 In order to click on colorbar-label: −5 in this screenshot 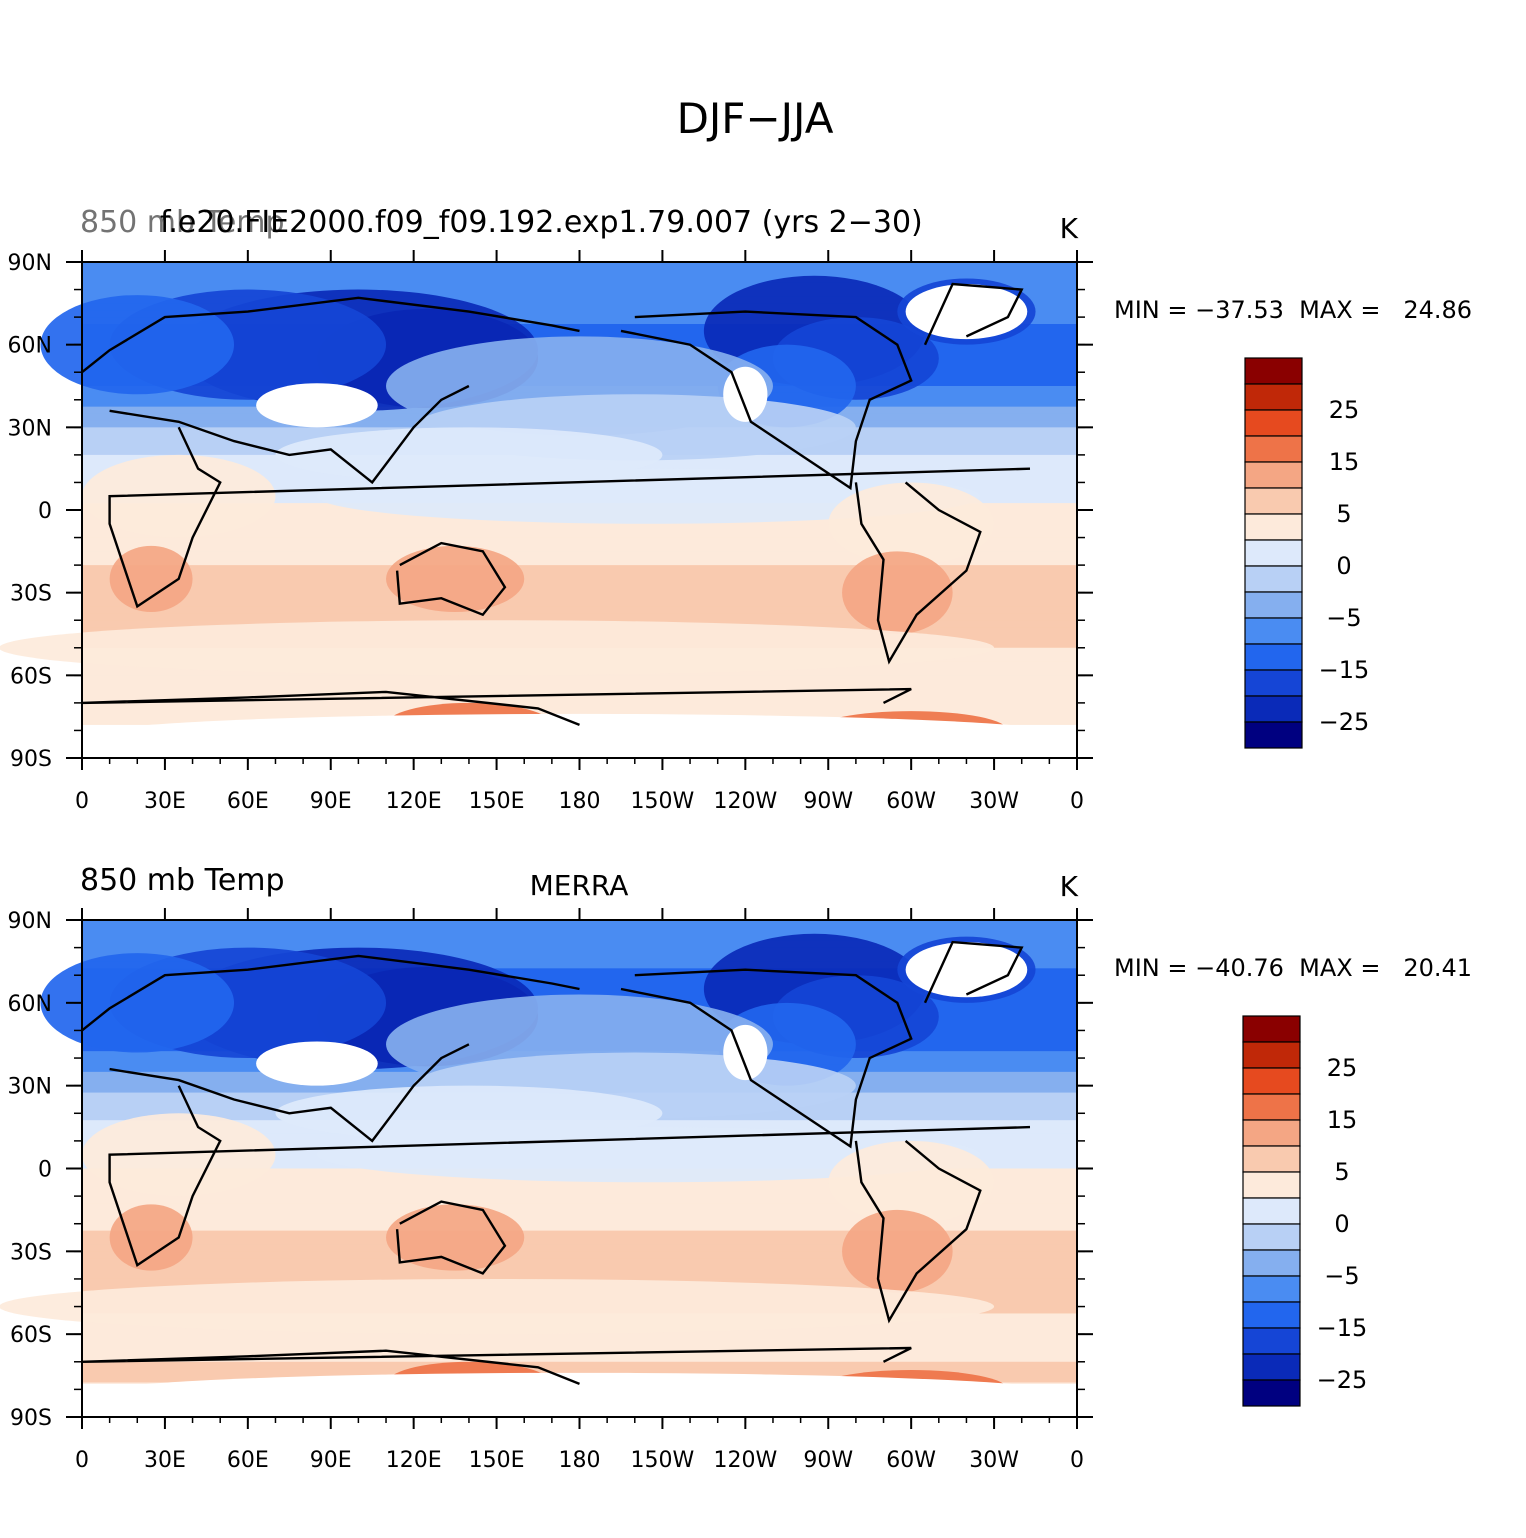, I will do `click(1341, 1276)`.